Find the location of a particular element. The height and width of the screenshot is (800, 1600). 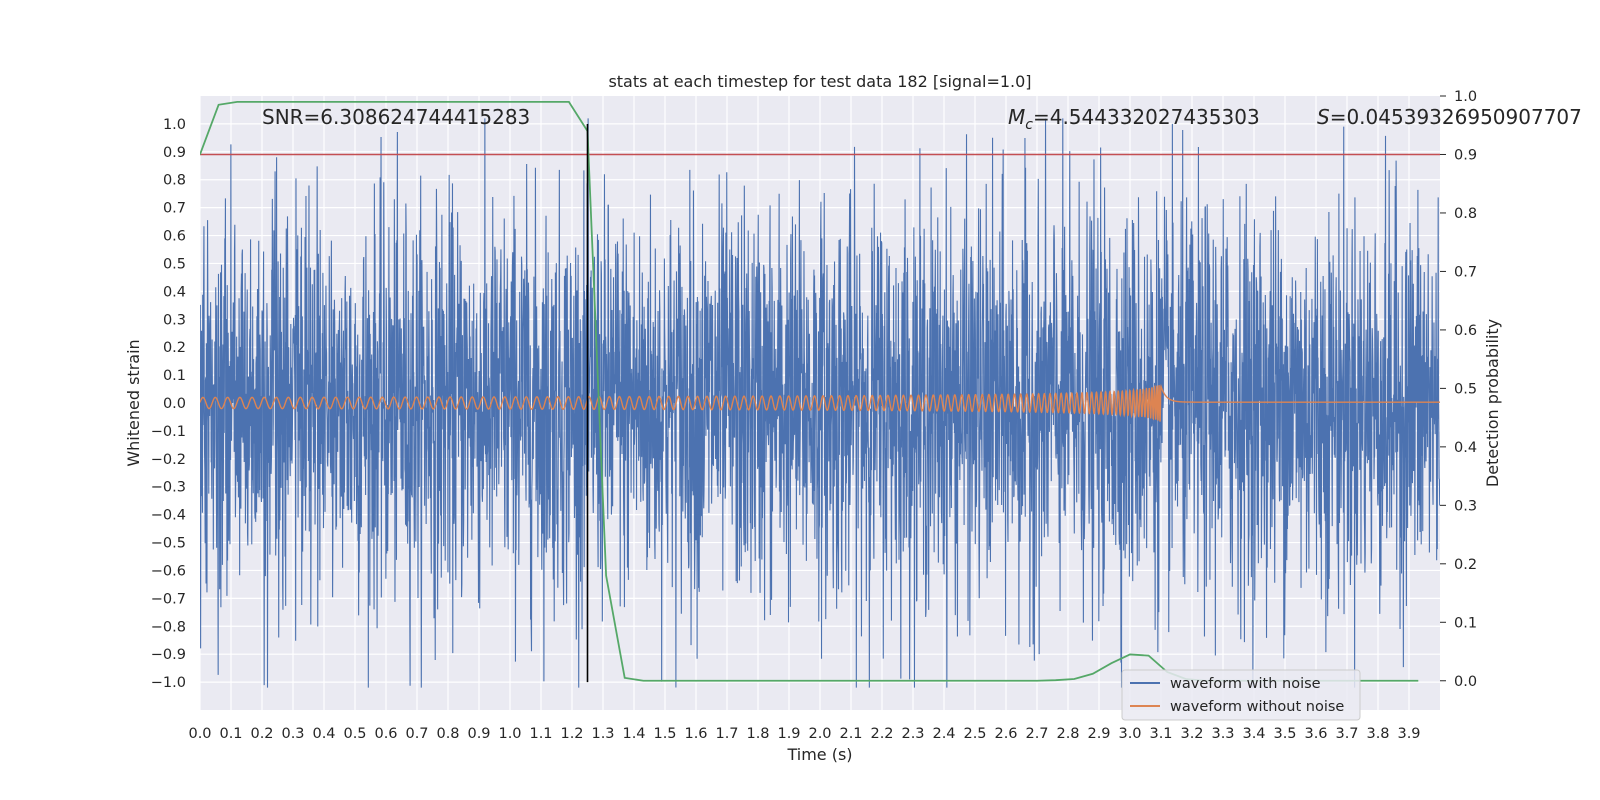

y-tick-label: 0.0 is located at coordinates (174, 404).